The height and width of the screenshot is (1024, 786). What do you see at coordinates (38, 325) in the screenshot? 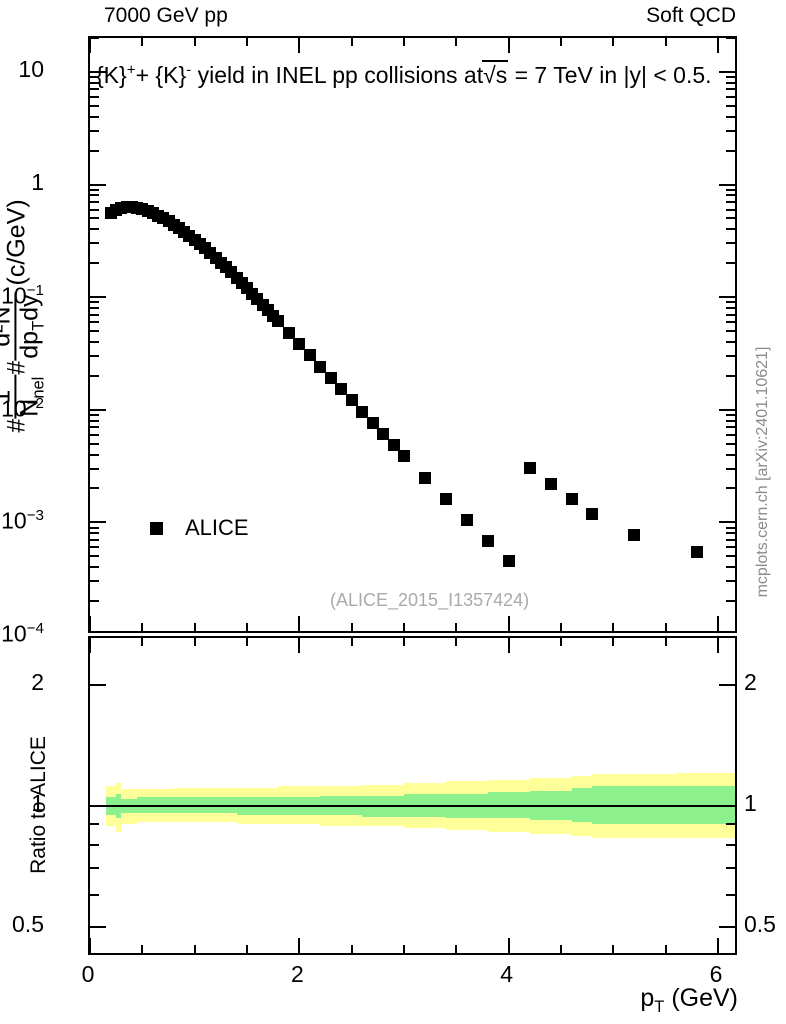
I see `y-axis-title-den2-sub: T` at bounding box center [38, 325].